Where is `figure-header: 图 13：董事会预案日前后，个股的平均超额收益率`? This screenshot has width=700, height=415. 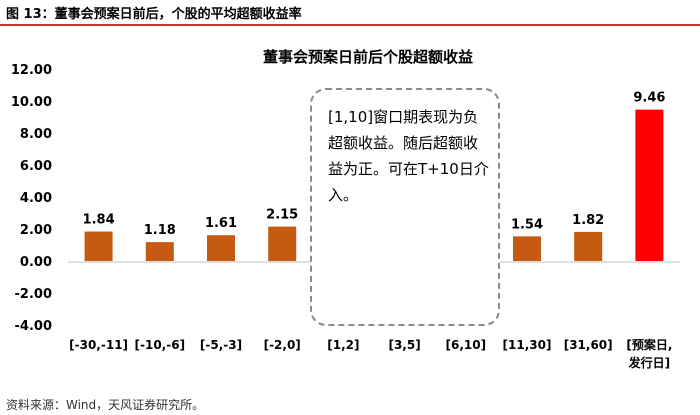 figure-header: 图 13：董事会预案日前后，个股的平均超额收益率 is located at coordinates (350, 13).